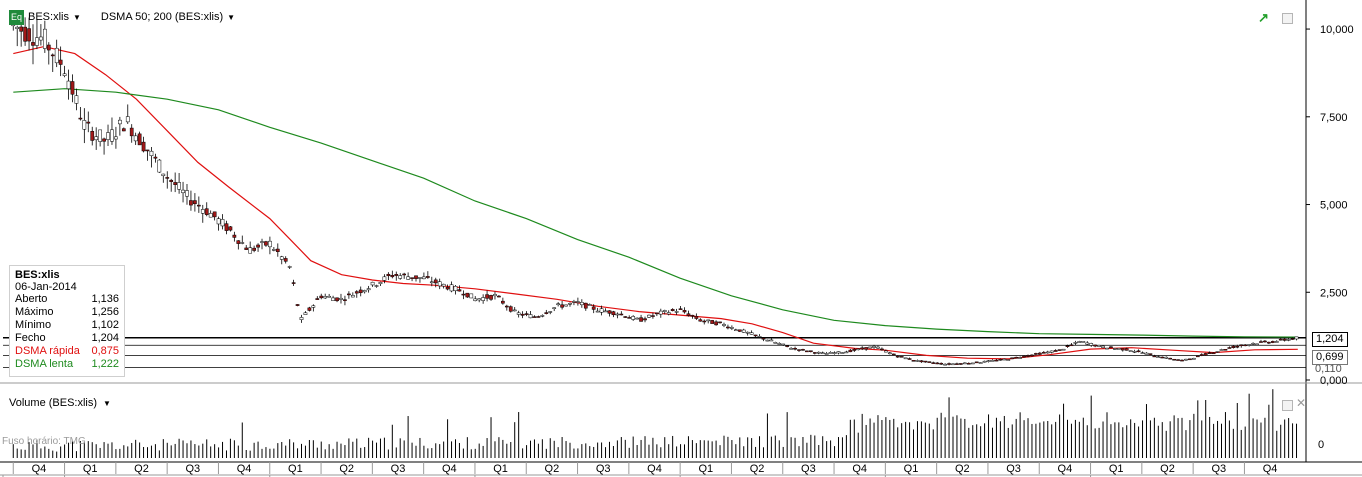  What do you see at coordinates (962, 469) in the screenshot?
I see `quarter-label: Q2` at bounding box center [962, 469].